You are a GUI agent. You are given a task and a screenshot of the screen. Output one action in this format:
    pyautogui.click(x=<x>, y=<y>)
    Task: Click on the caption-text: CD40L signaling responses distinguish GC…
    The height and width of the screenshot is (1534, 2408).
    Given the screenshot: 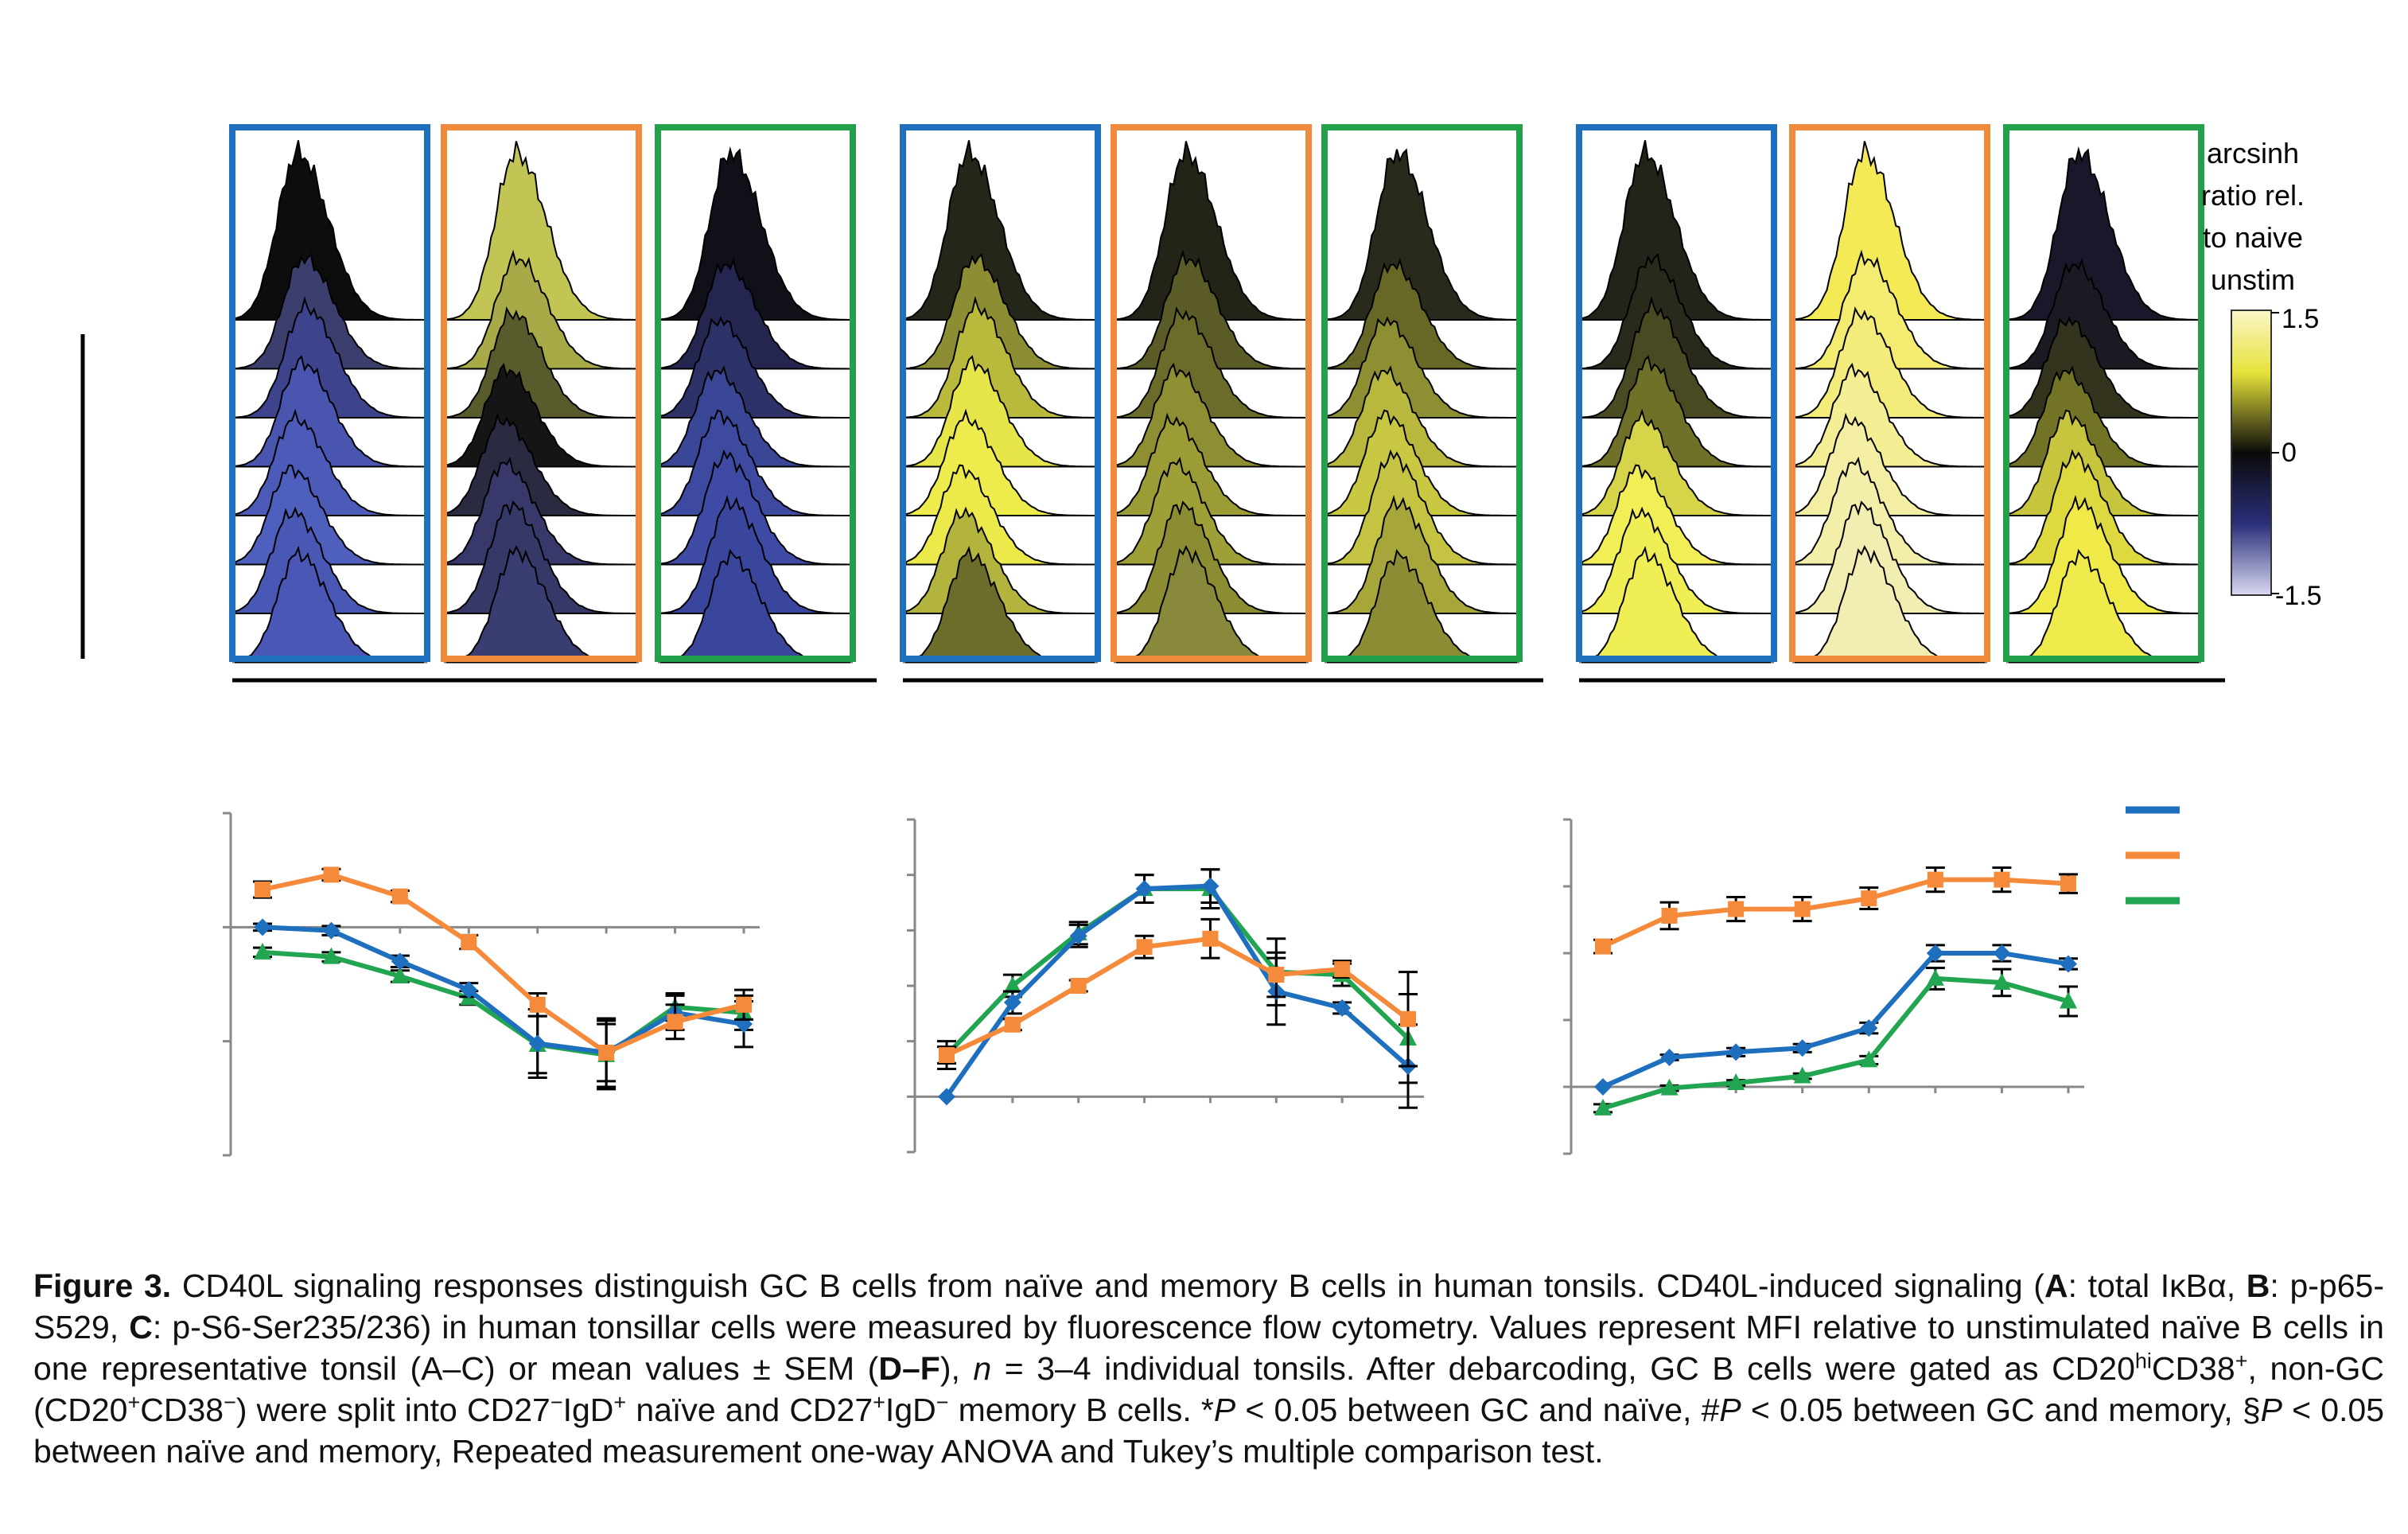 What is the action you would take?
    pyautogui.click(x=1107, y=1285)
    